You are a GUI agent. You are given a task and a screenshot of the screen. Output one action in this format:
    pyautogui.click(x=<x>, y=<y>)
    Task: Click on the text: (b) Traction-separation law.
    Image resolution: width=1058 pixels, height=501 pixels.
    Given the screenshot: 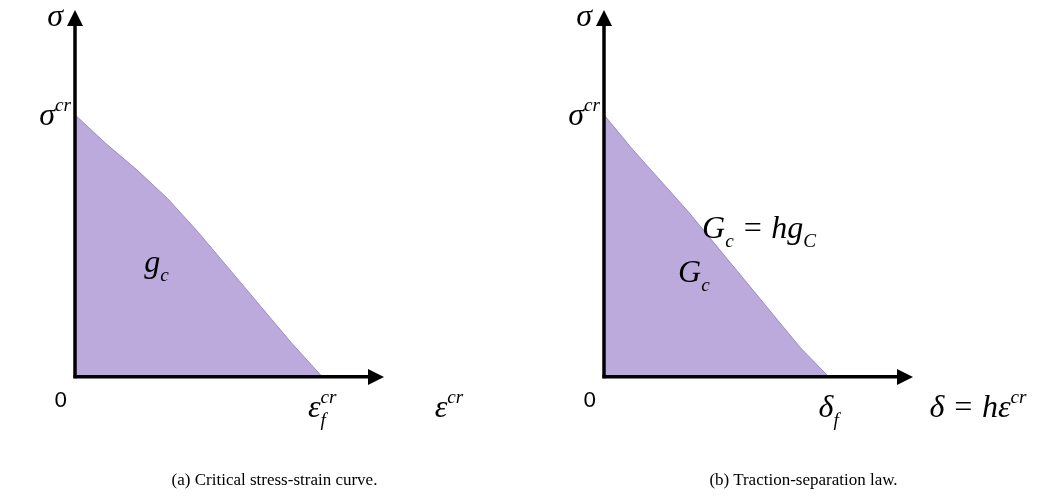 What is the action you would take?
    pyautogui.click(x=803, y=479)
    